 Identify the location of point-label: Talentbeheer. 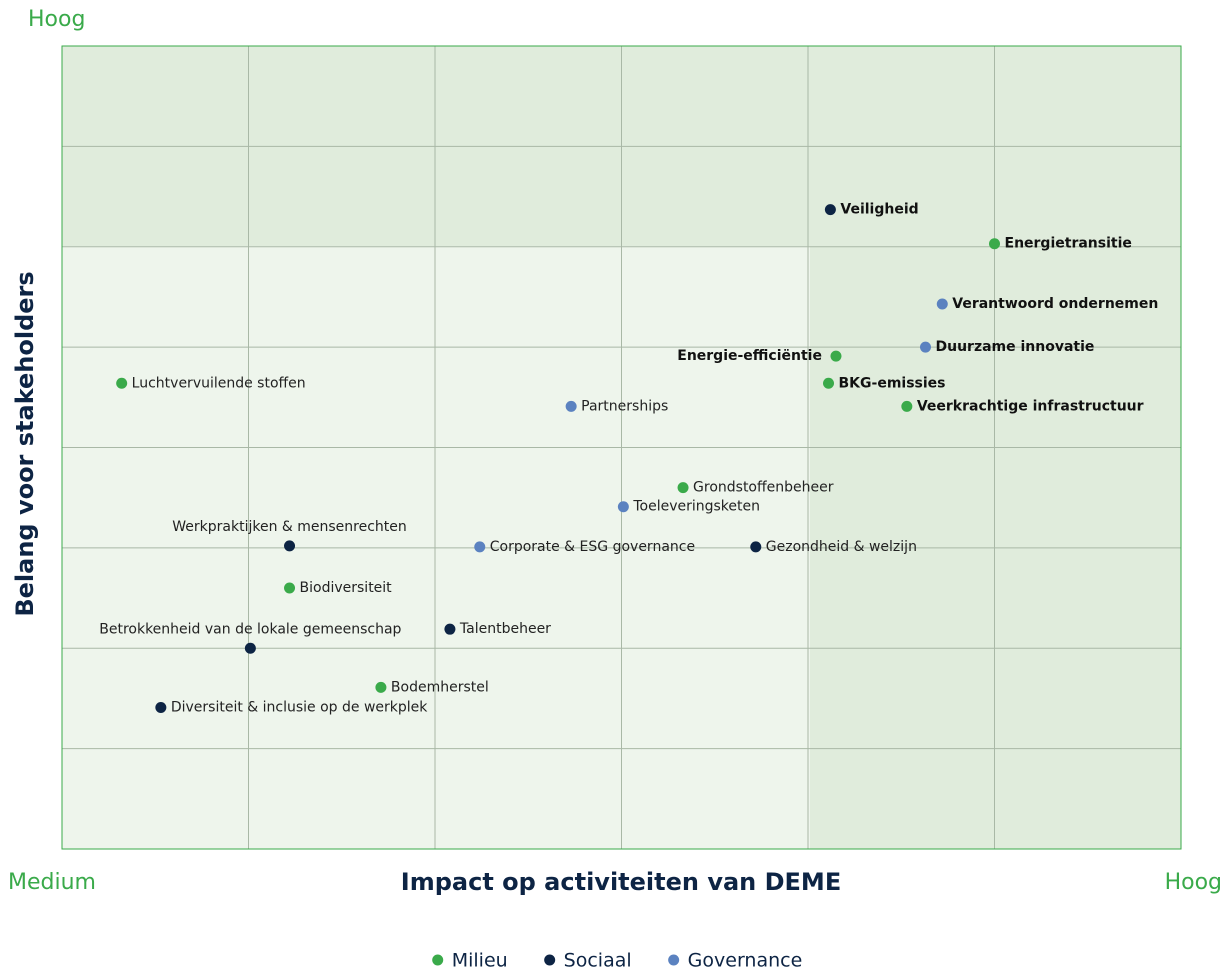
(505, 629).